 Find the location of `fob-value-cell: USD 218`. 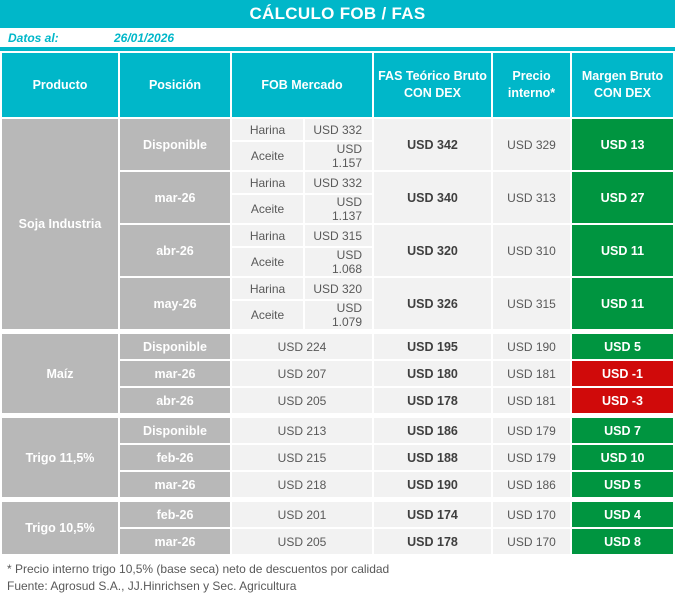

fob-value-cell: USD 218 is located at coordinates (302, 484).